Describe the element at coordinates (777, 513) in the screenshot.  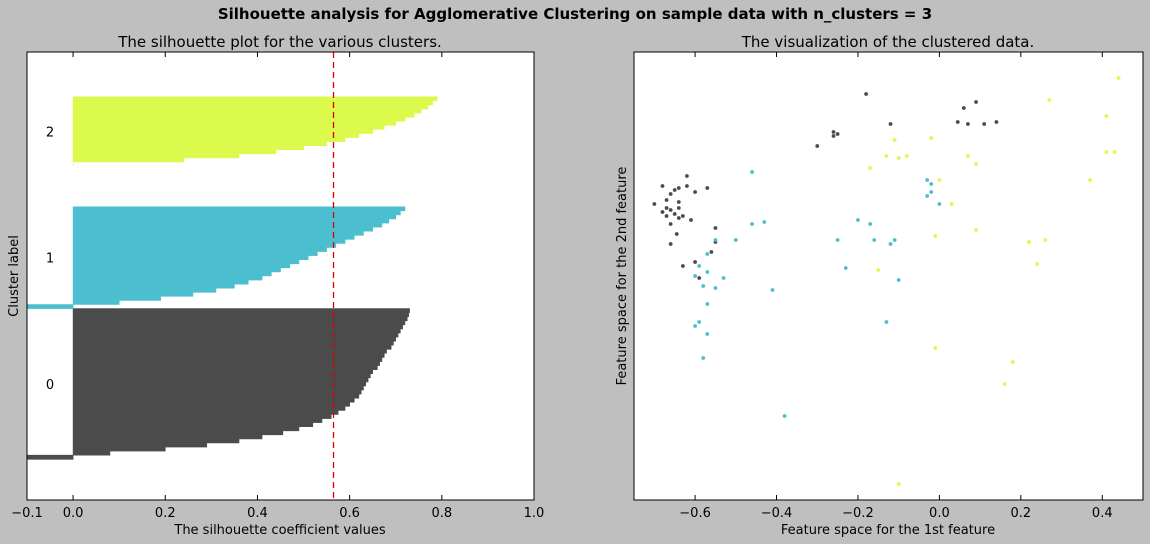
I see `scatter-xtick-label: −0.4` at that location.